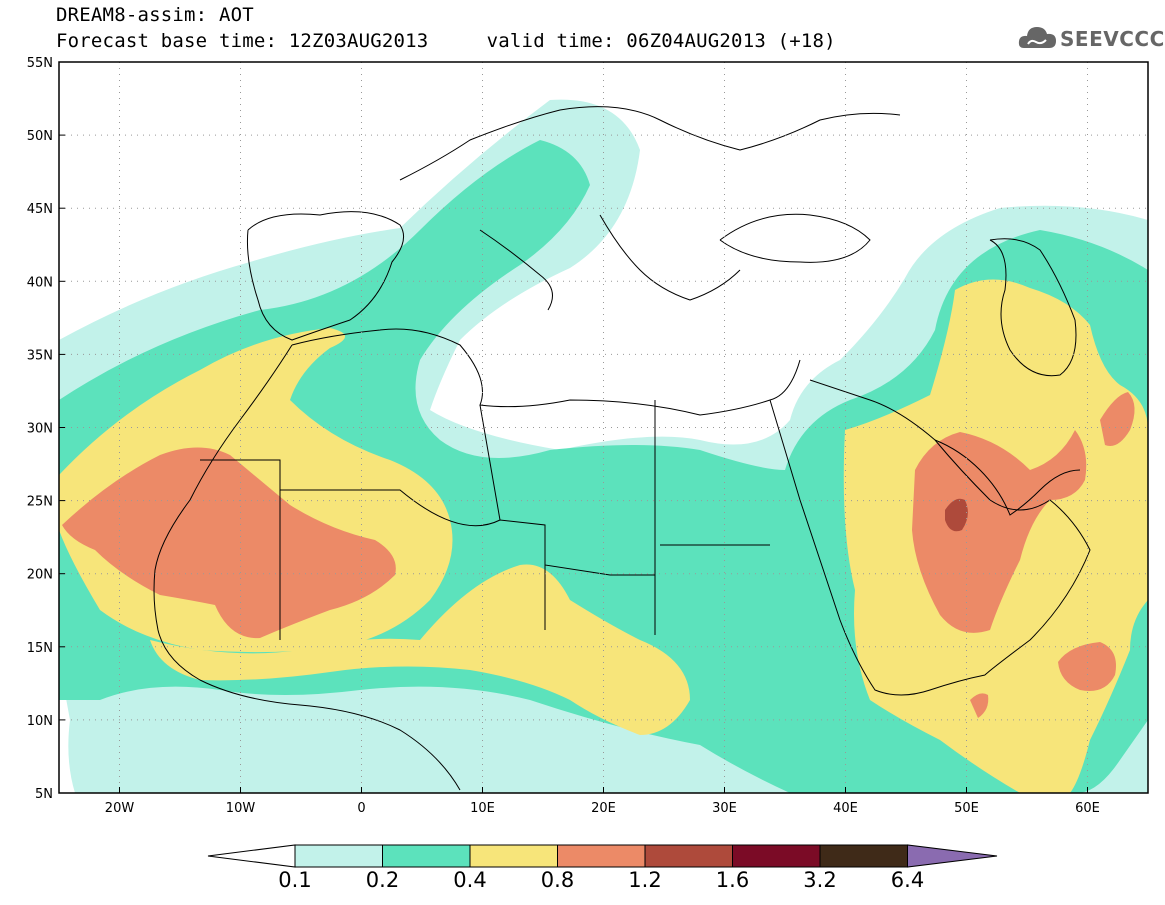 The height and width of the screenshot is (905, 1165). I want to click on logo-text: SEEVCCC, so click(1112, 39).